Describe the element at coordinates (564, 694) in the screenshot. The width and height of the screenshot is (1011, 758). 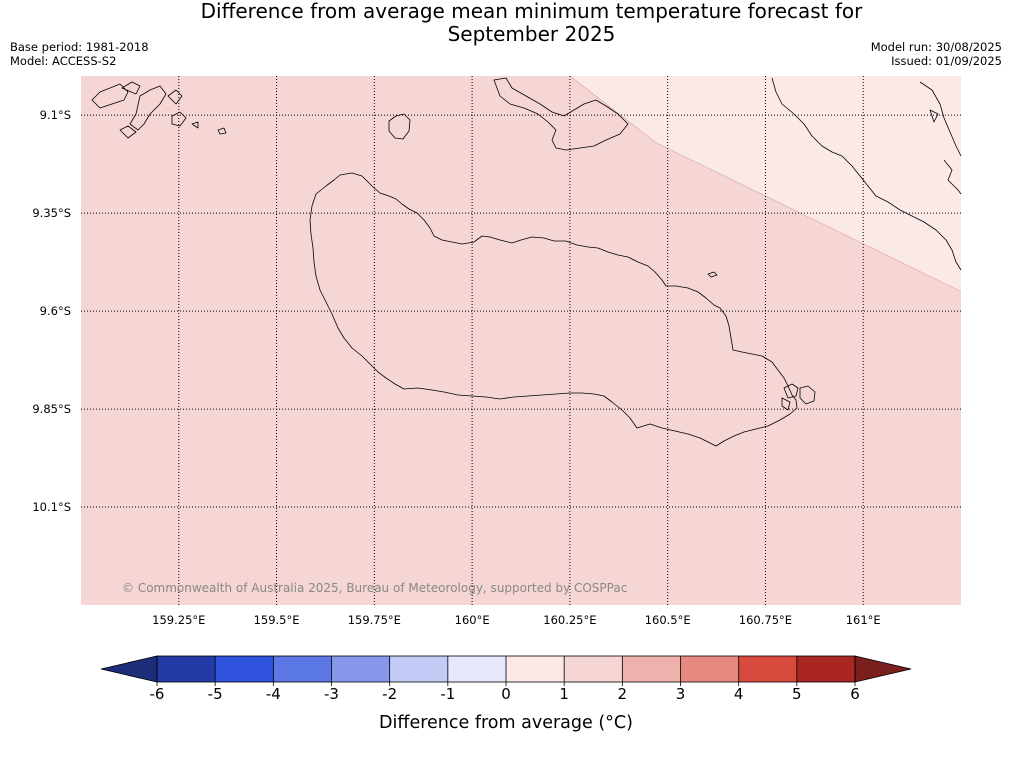
I see `colorbar-tick-label: 1` at that location.